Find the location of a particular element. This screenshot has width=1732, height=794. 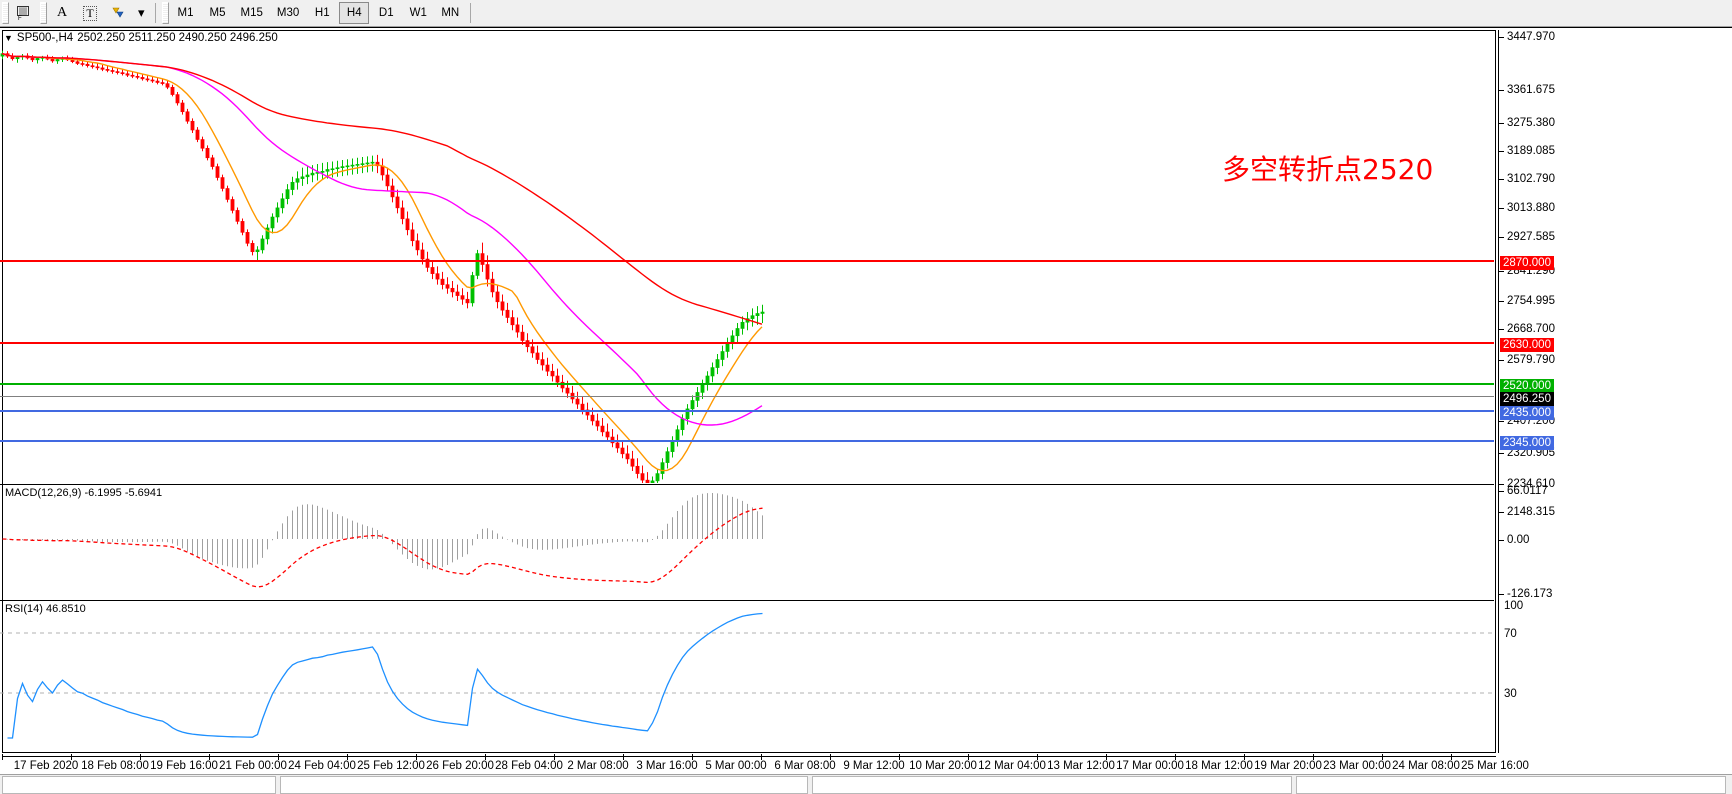

price-level-tag: 2435.000 is located at coordinates (1527, 413).